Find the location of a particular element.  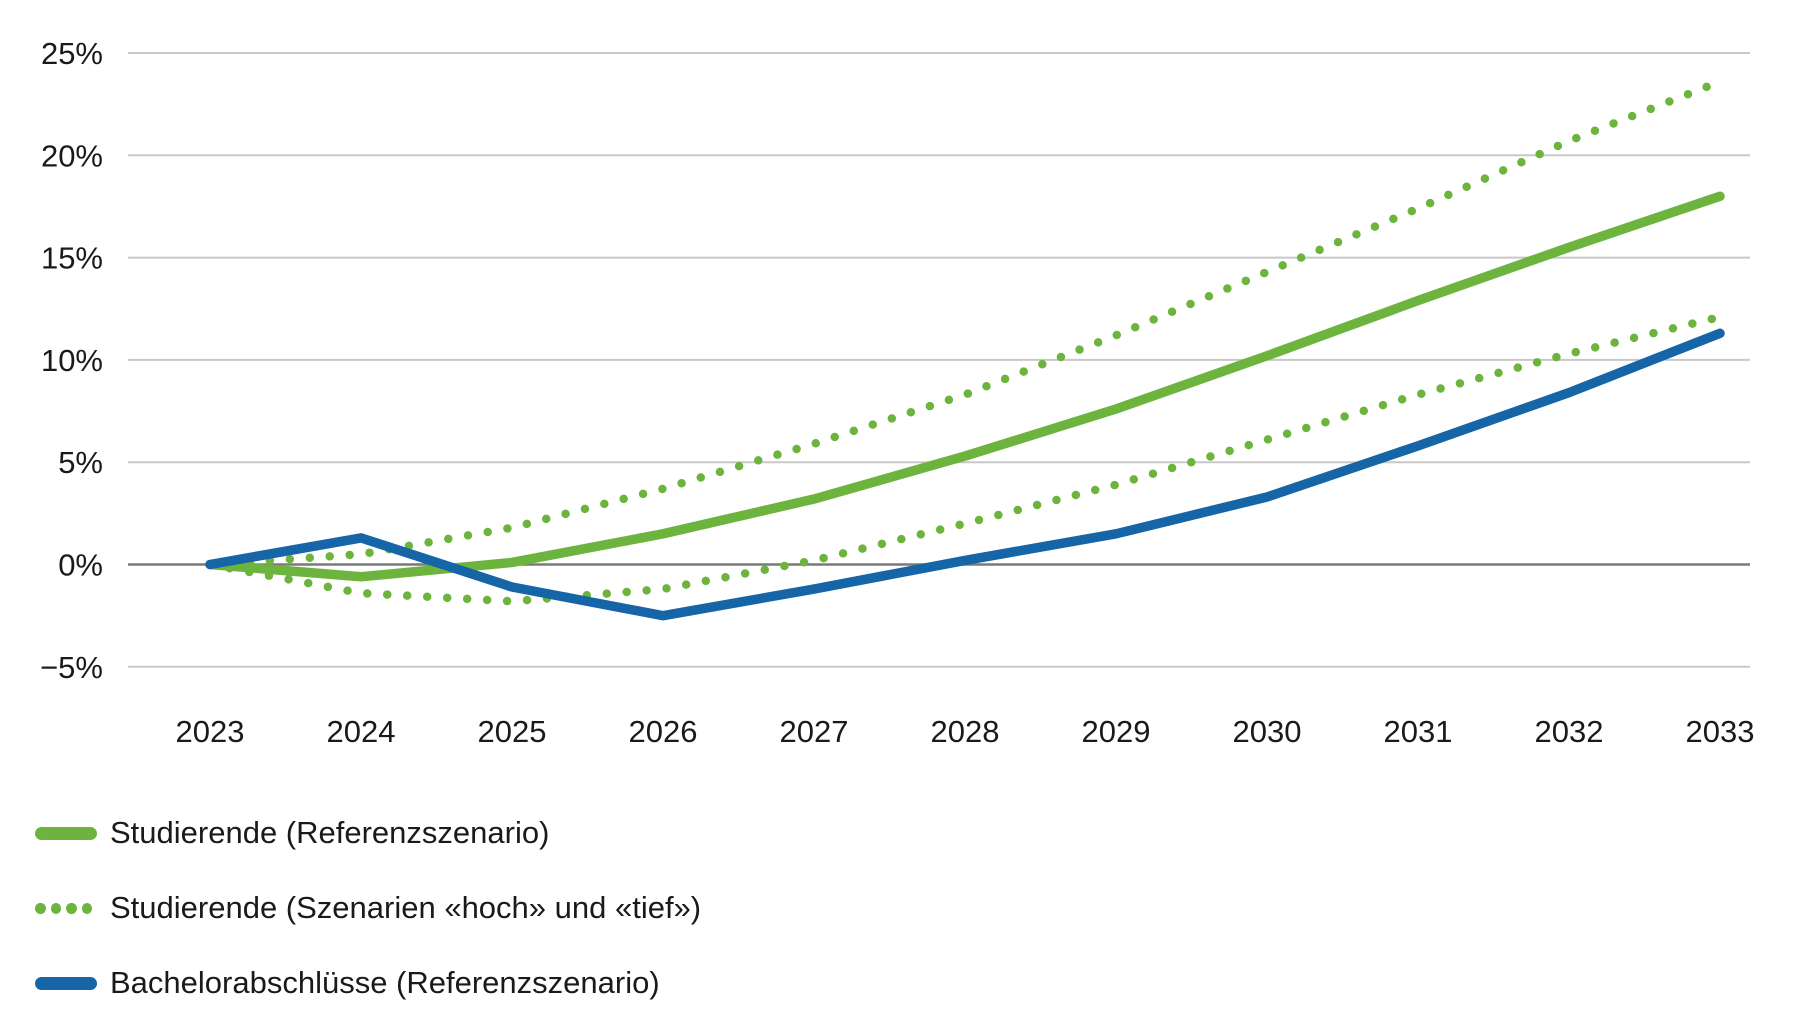

y-tick-label: 25% is located at coordinates (72, 53).